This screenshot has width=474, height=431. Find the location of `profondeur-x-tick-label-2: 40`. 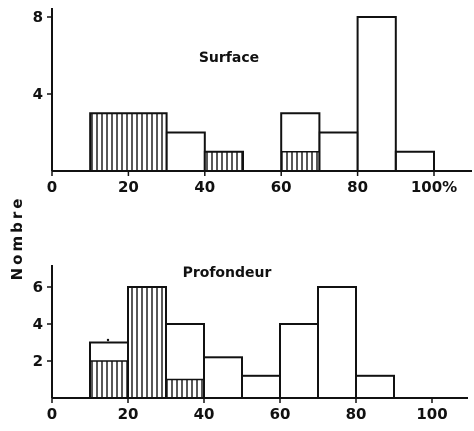

profondeur-x-tick-label-2: 40 is located at coordinates (204, 414).